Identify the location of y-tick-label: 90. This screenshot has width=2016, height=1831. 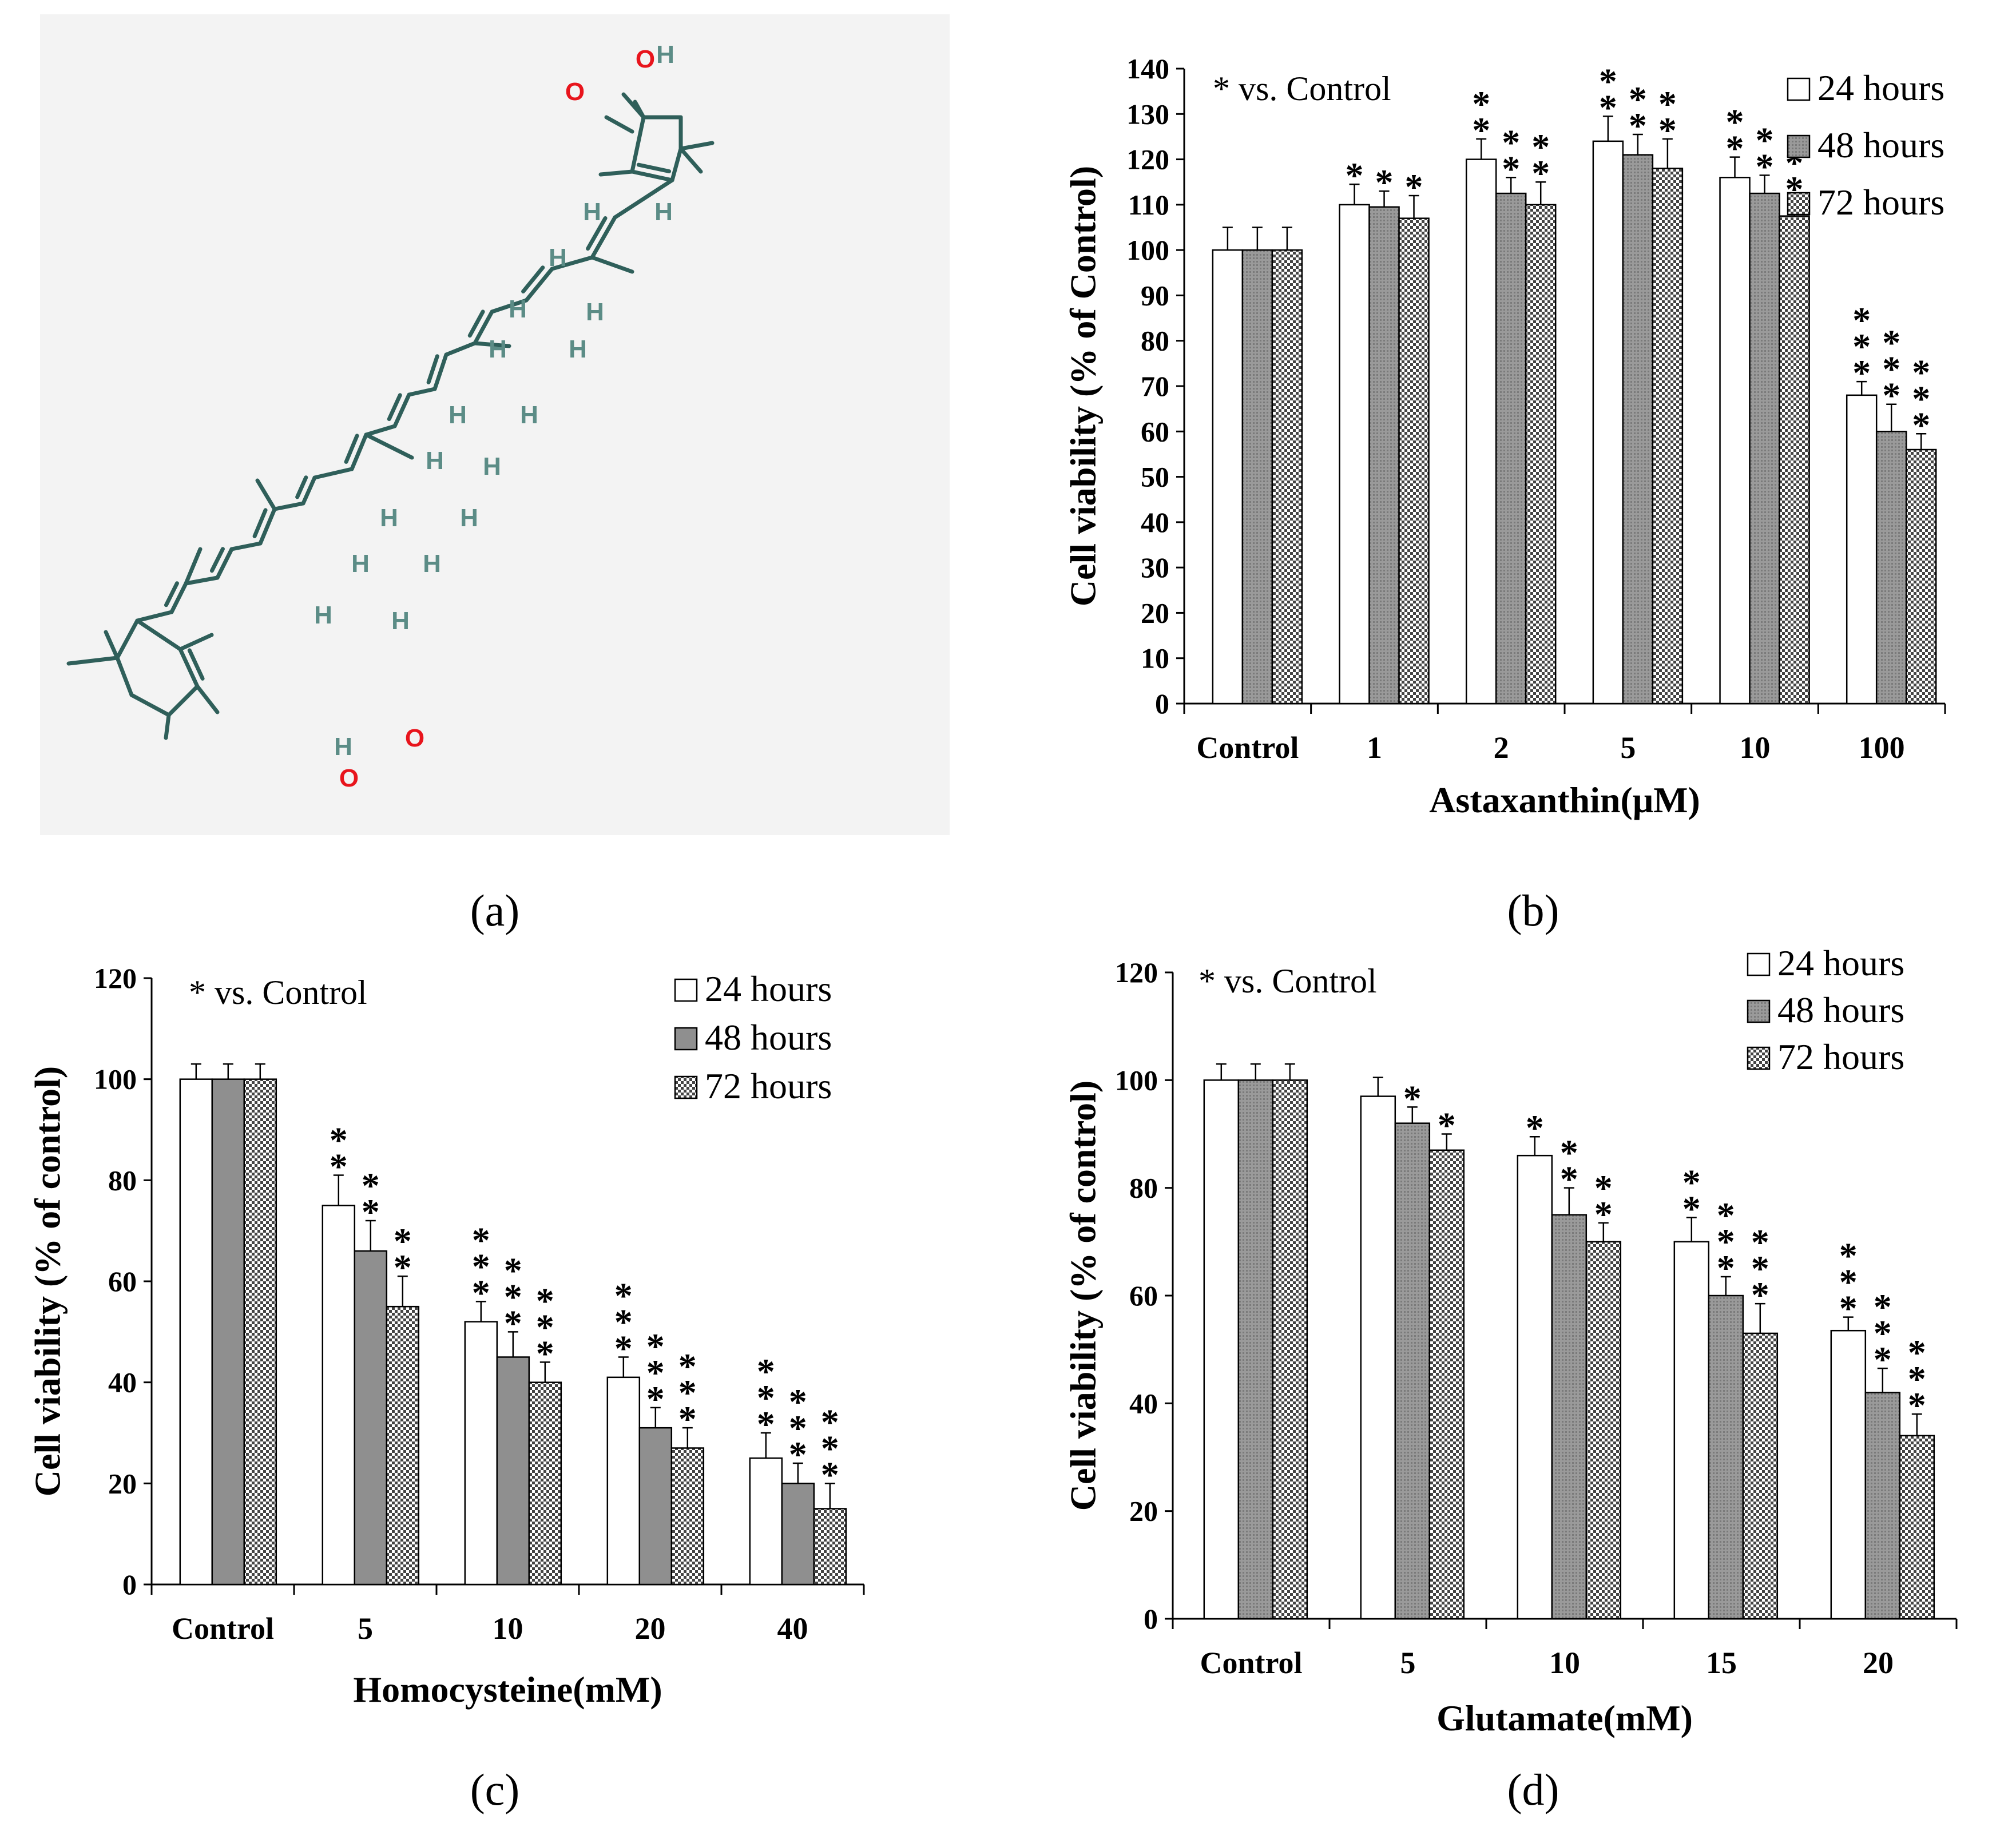
(1155, 295).